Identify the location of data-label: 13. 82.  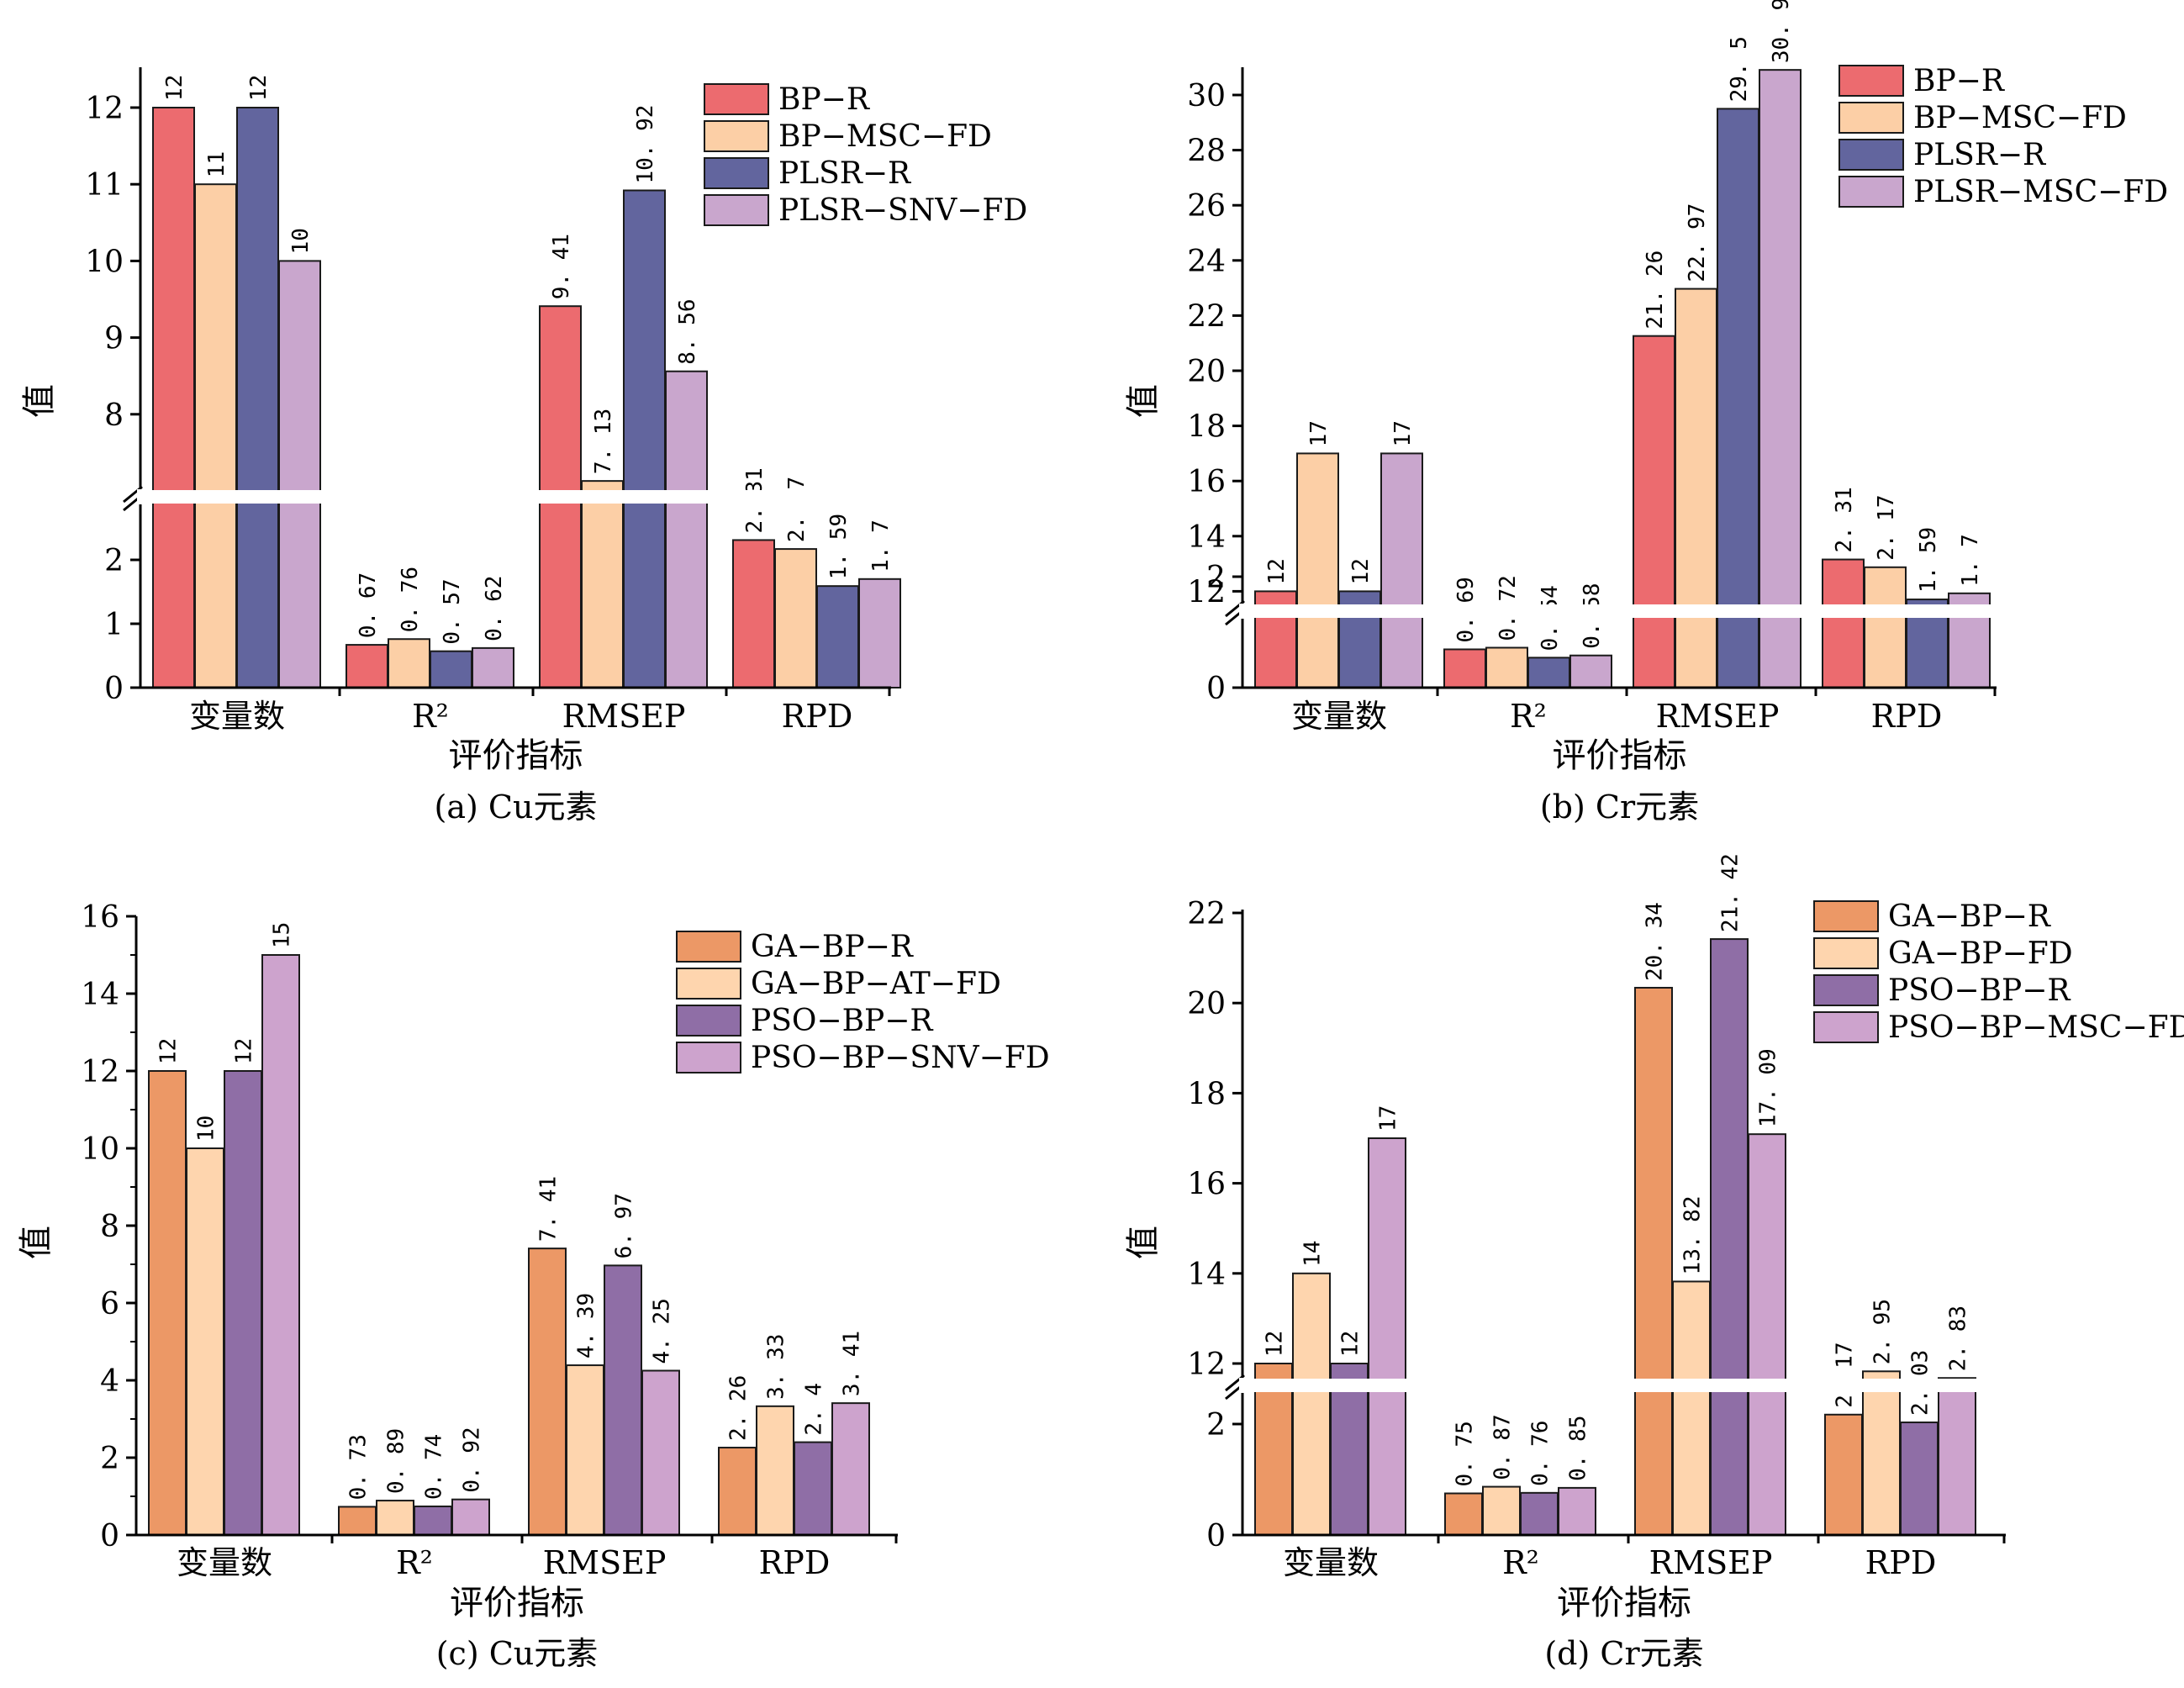
(1693, 1235).